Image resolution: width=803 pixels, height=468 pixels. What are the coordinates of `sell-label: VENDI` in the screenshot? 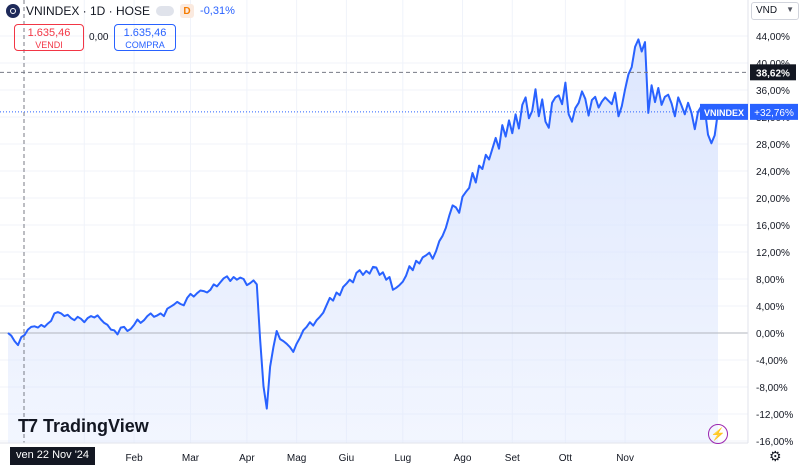 It's located at (49, 45).